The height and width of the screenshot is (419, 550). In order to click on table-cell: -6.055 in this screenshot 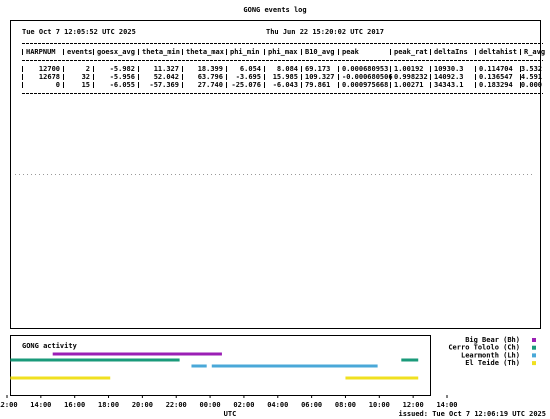, I will do `click(122, 85)`.